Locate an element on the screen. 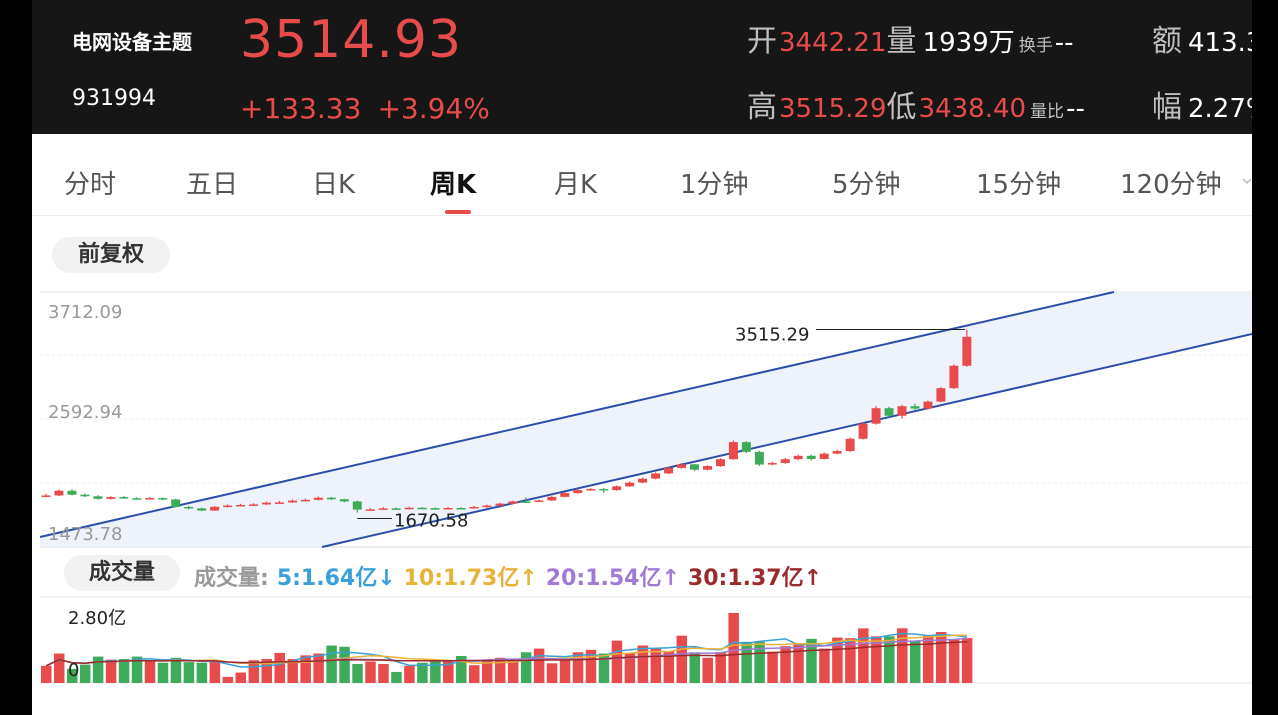  min-price-annotation: 1670.58 is located at coordinates (431, 521).